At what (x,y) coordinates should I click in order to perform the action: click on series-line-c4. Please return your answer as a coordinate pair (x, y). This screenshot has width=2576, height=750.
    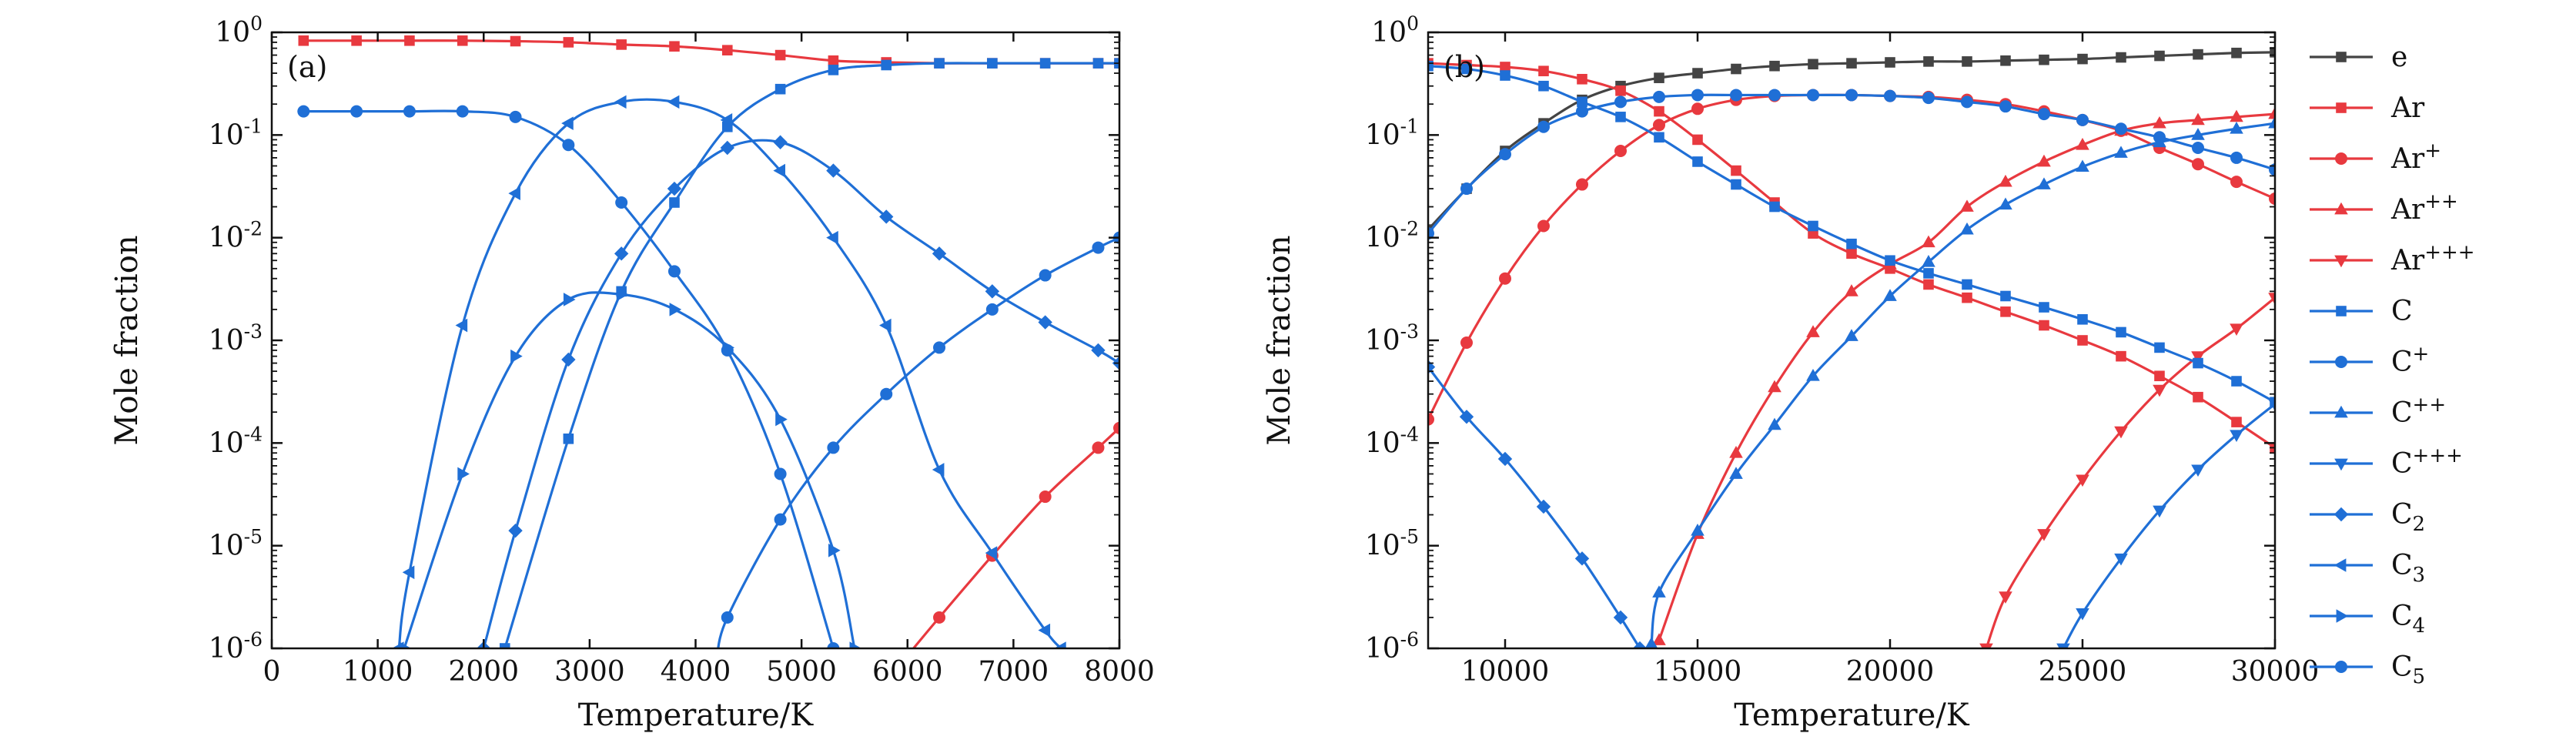
    Looking at the image, I should click on (629, 469).